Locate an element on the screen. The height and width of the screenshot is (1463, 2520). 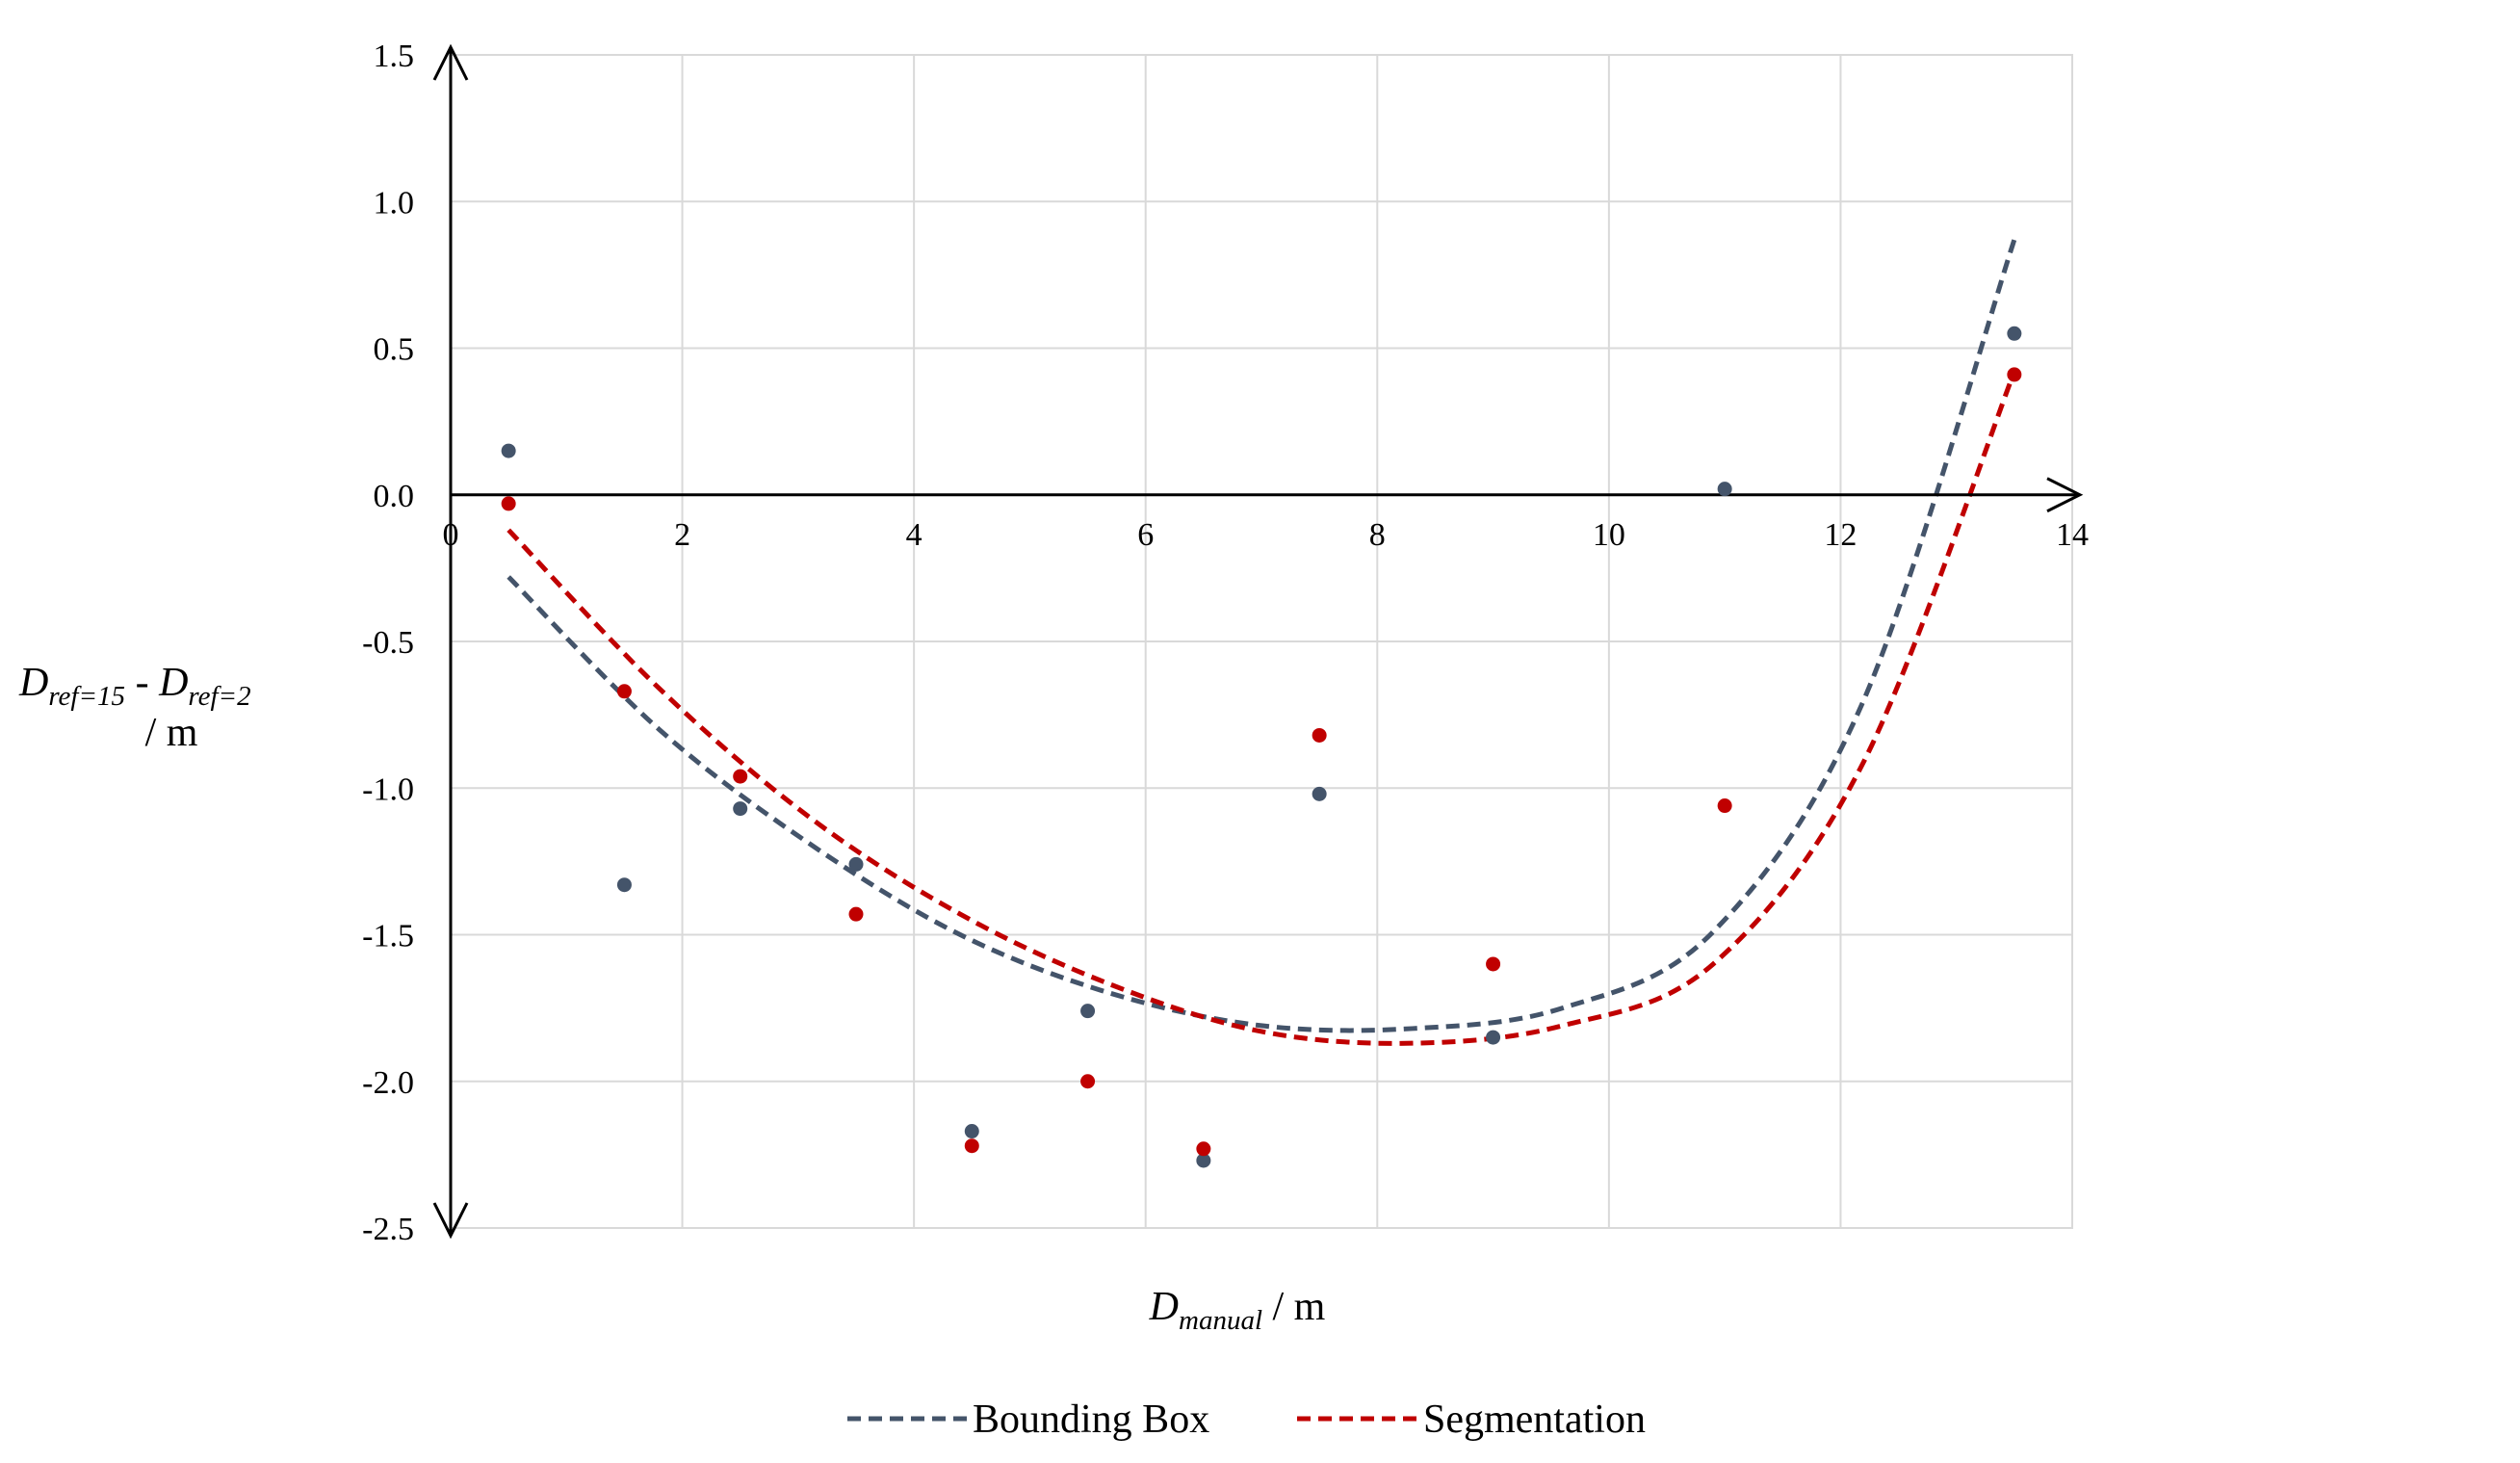
legend: Bounding Box Segmentation is located at coordinates (1246, 1420).